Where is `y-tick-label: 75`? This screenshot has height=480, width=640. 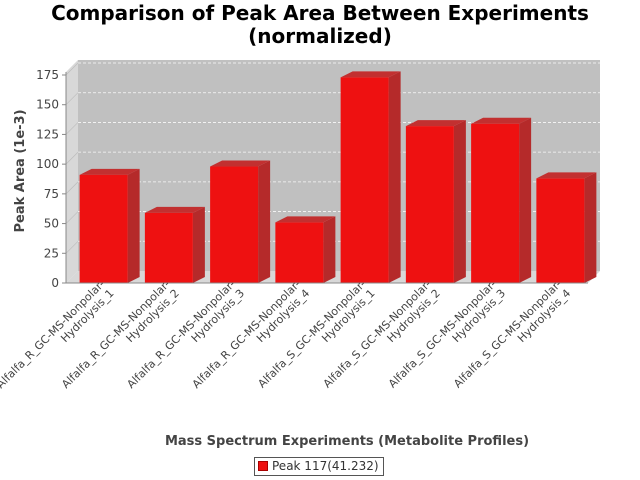 y-tick-label: 75 is located at coordinates (51, 194).